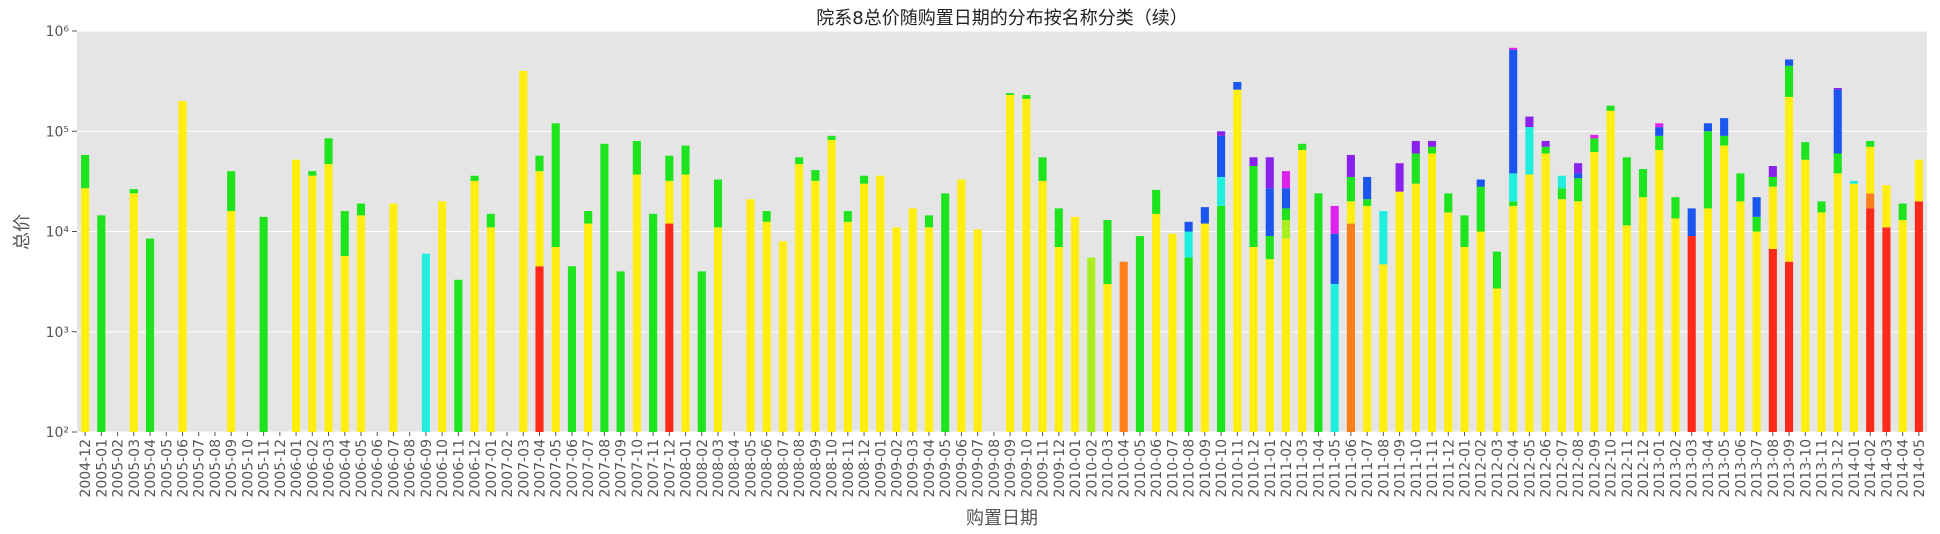 The width and height of the screenshot is (1940, 534). Describe the element at coordinates (1092, 468) in the screenshot. I see `x-tick-label: 2010-02` at that location.